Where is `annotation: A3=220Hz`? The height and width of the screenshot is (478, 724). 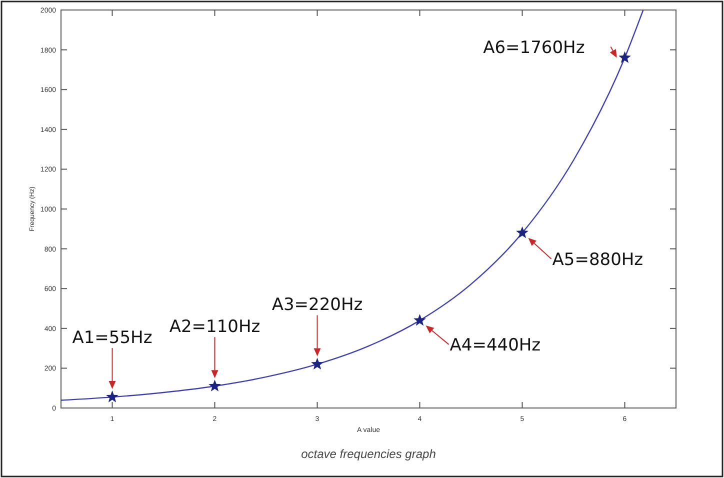 annotation: A3=220Hz is located at coordinates (317, 305).